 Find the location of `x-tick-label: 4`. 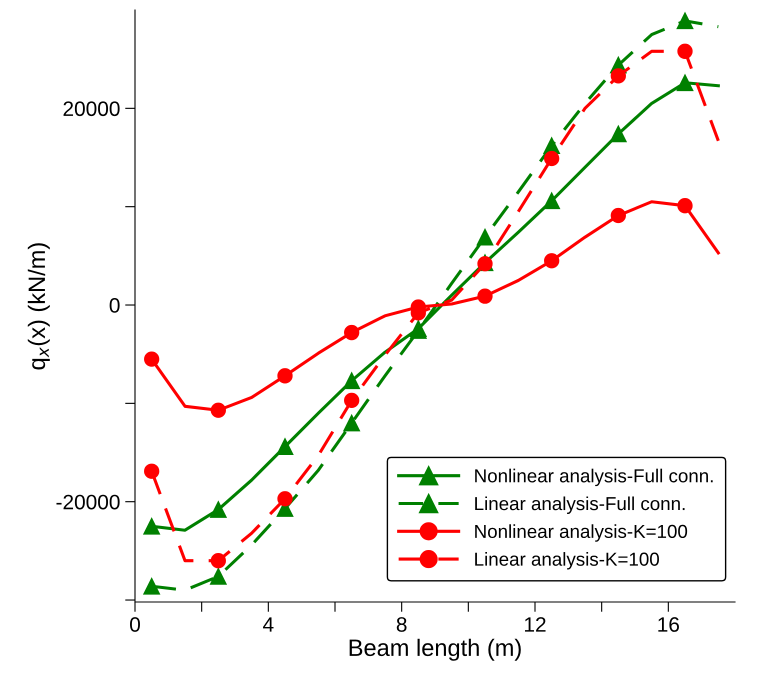

x-tick-label: 4 is located at coordinates (268, 624).